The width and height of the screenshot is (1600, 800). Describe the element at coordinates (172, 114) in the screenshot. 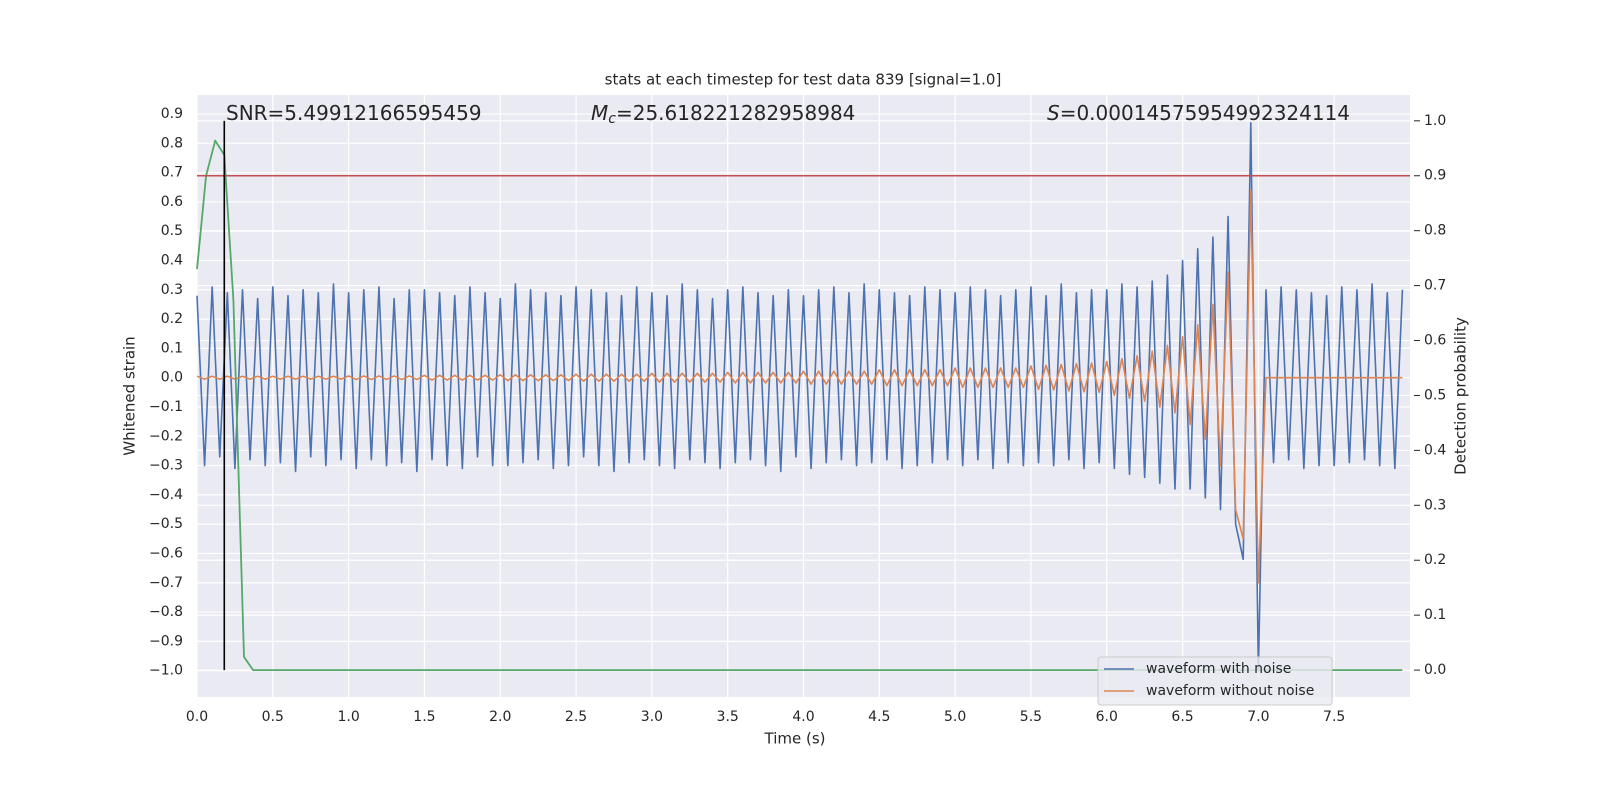

I see `y-tick-label: 0.9` at that location.